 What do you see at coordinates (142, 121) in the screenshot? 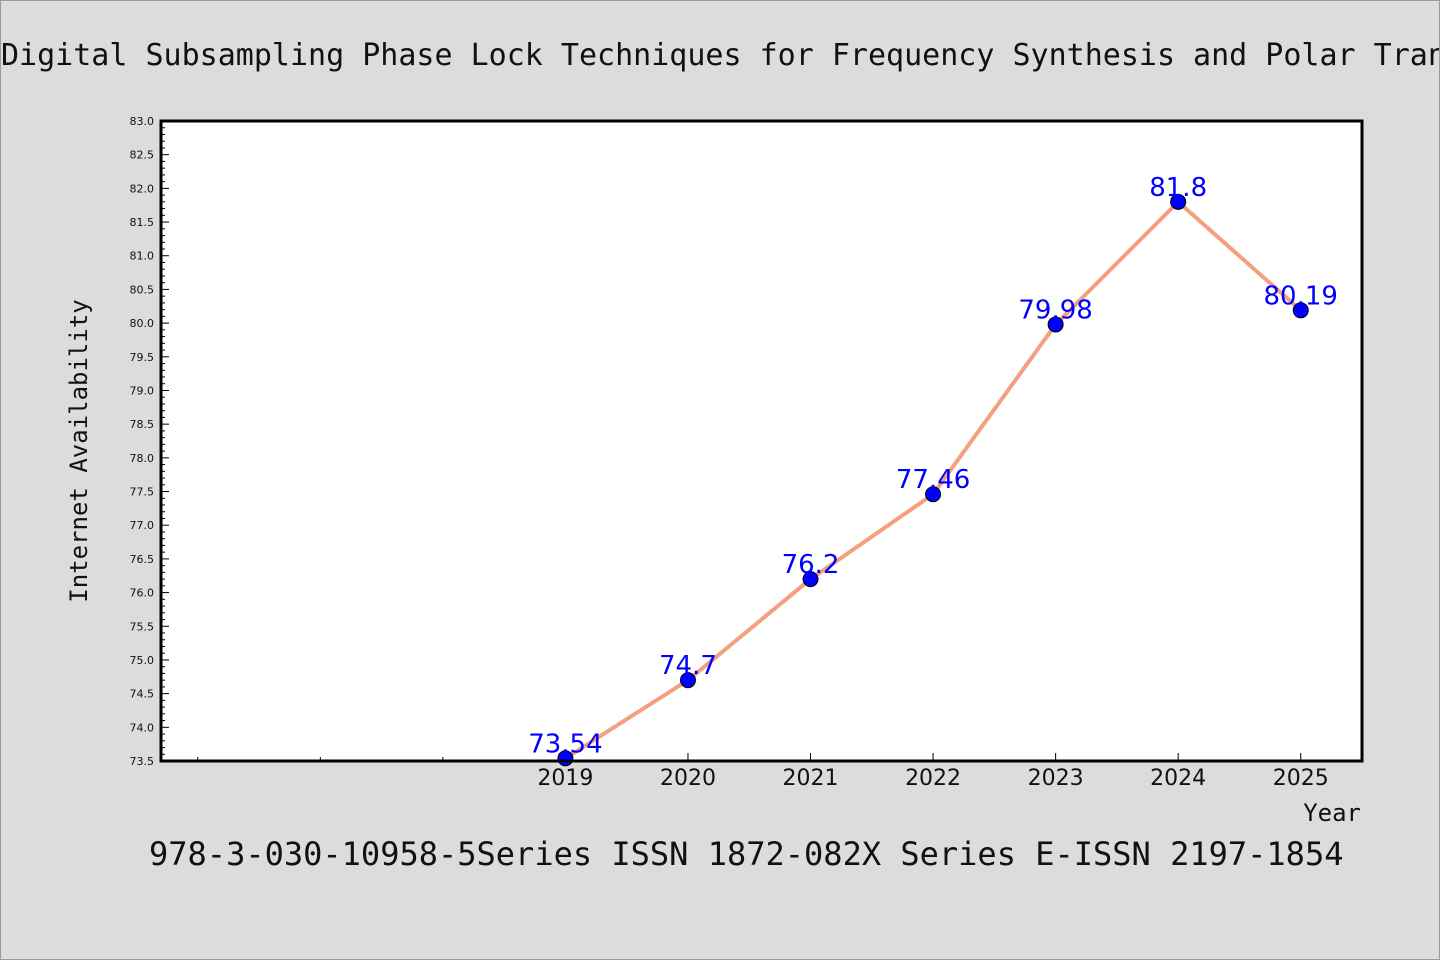
I see `y-tick-label: 83.0` at bounding box center [142, 121].